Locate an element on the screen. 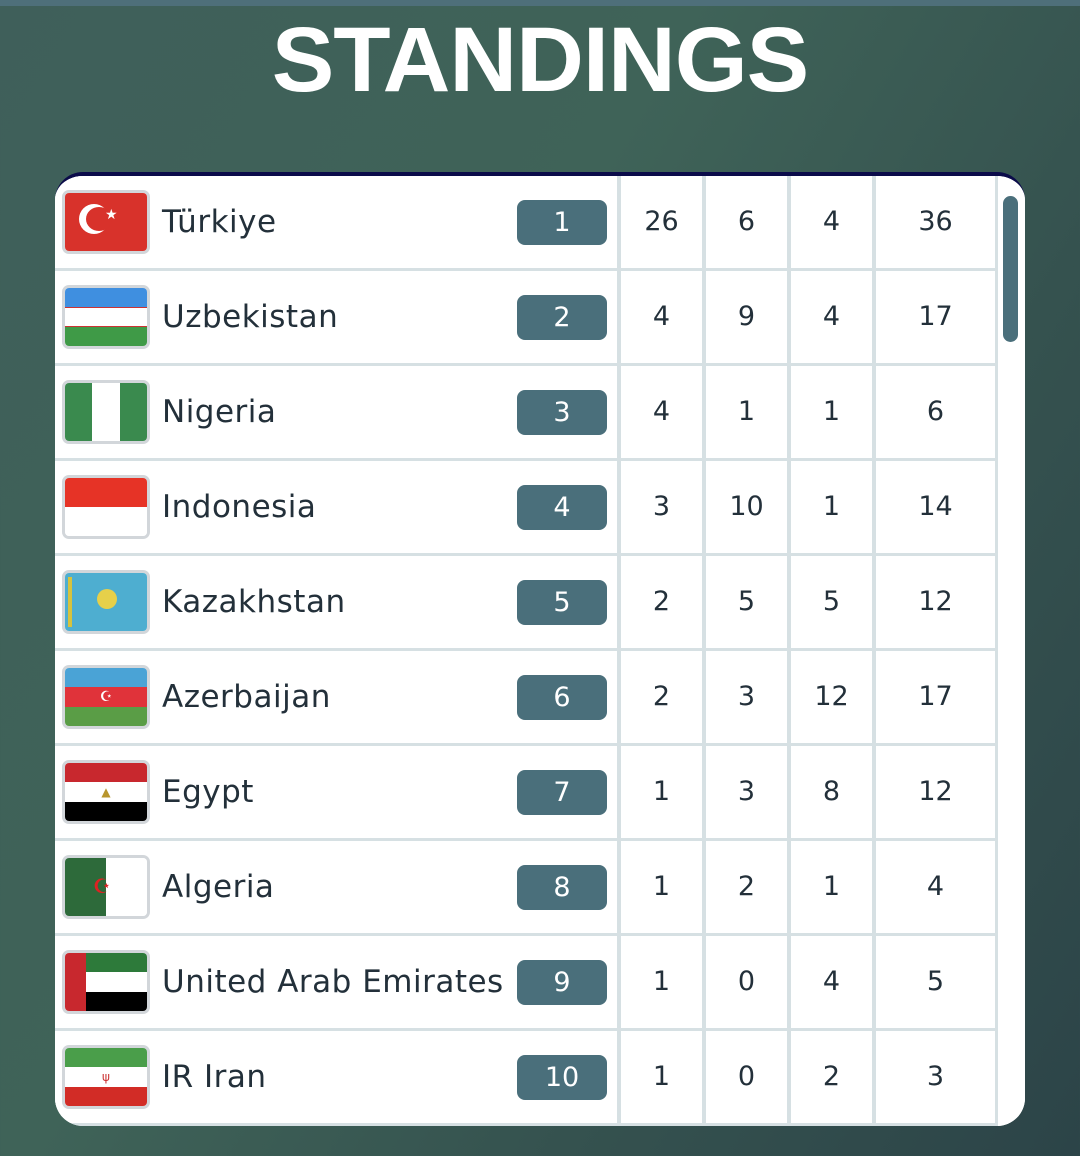 The width and height of the screenshot is (1080, 1156). country-cell: ☪ Algeria 8 is located at coordinates (336, 887).